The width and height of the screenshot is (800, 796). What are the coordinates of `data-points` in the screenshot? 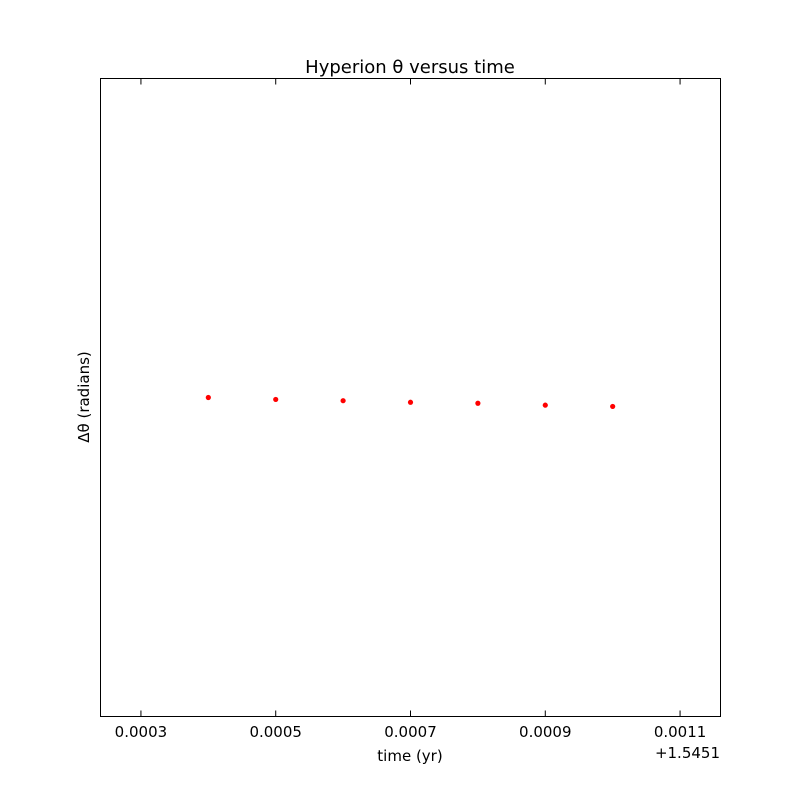 It's located at (410, 402).